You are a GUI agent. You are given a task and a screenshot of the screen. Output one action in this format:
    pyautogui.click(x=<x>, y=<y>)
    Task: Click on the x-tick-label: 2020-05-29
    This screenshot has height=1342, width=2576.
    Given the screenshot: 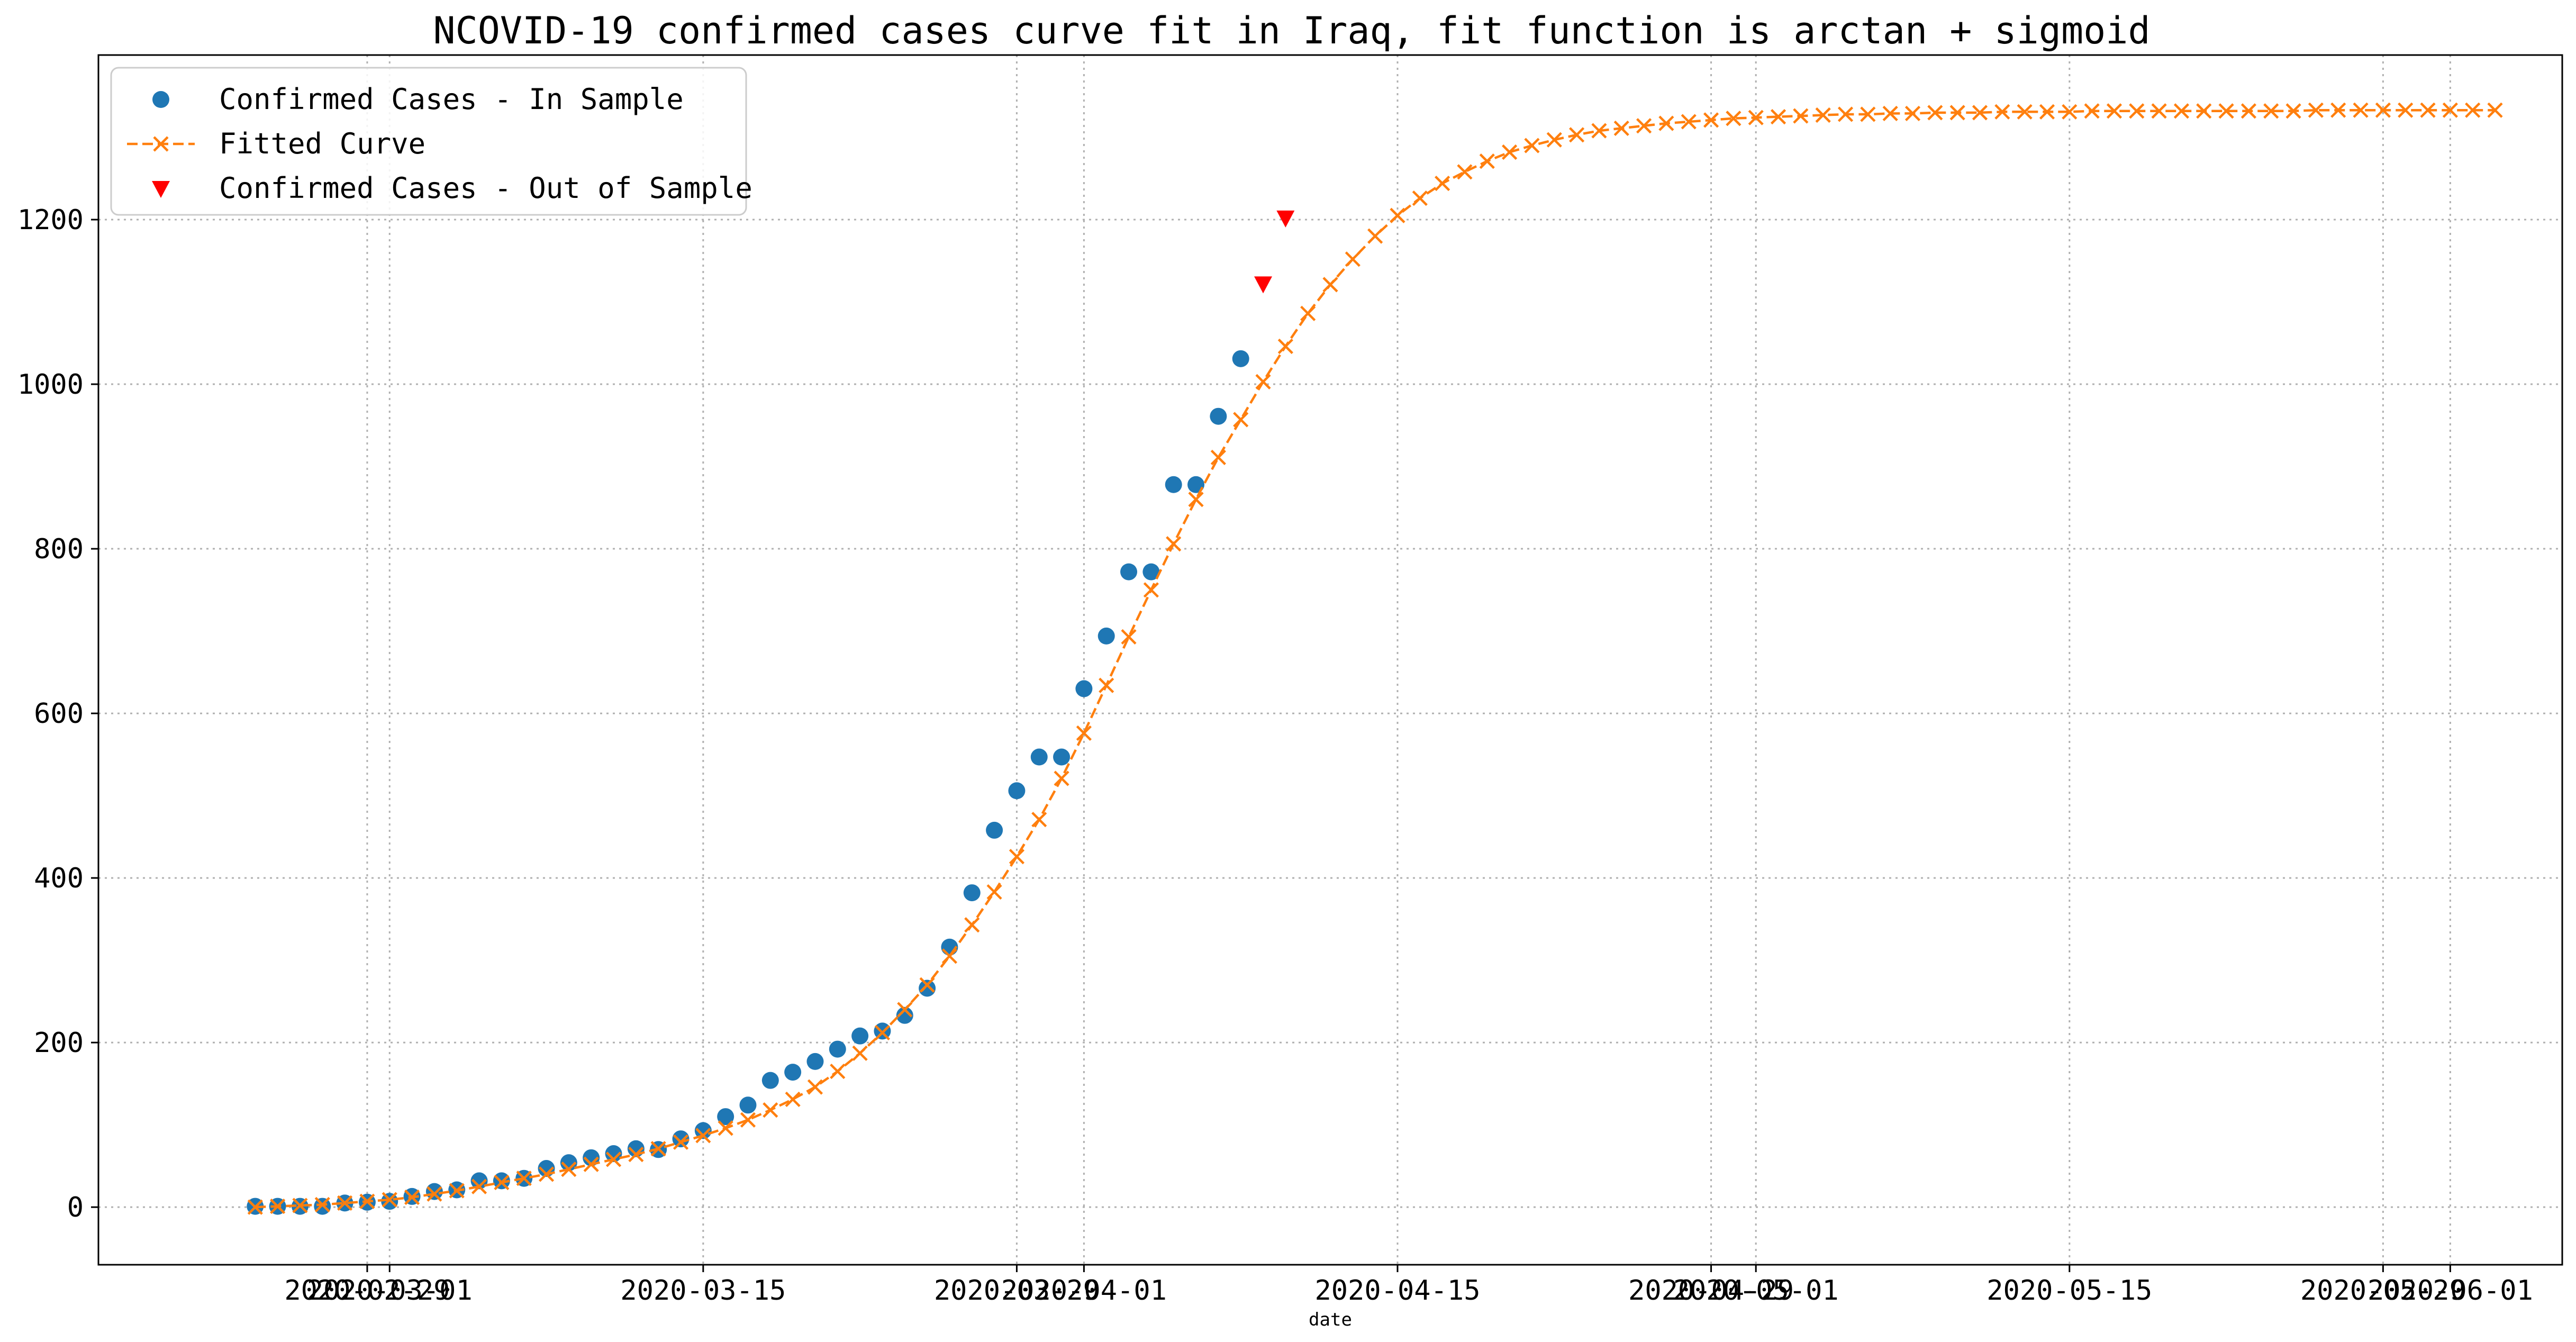 What is the action you would take?
    pyautogui.click(x=2383, y=1291)
    